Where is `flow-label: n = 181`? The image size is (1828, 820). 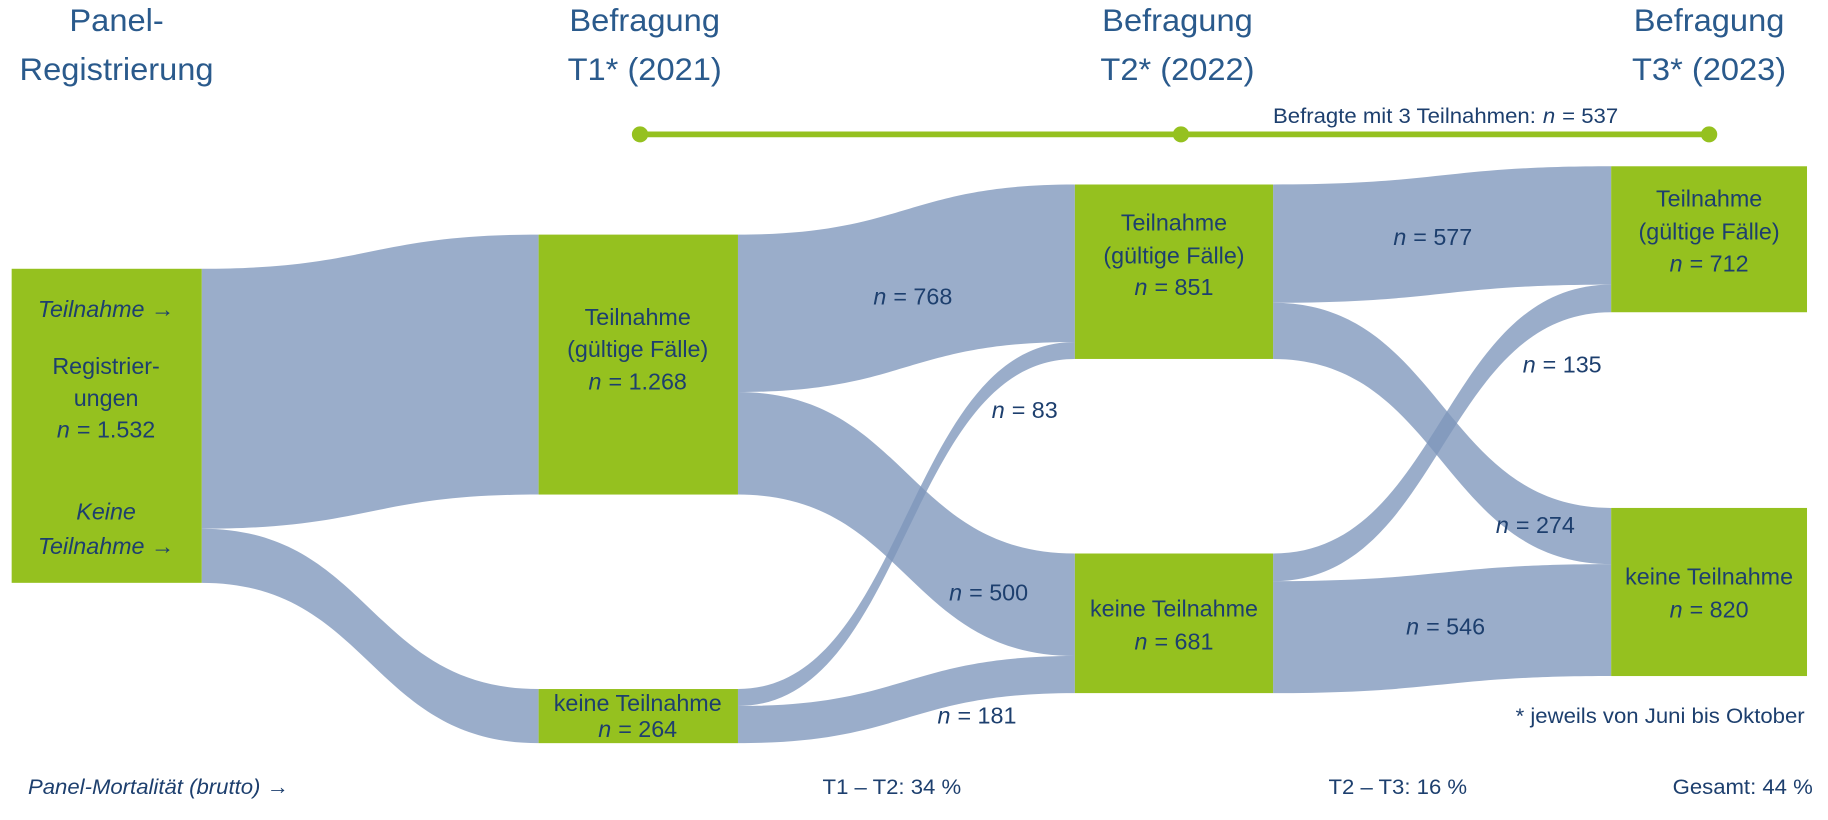 flow-label: n = 181 is located at coordinates (976, 716).